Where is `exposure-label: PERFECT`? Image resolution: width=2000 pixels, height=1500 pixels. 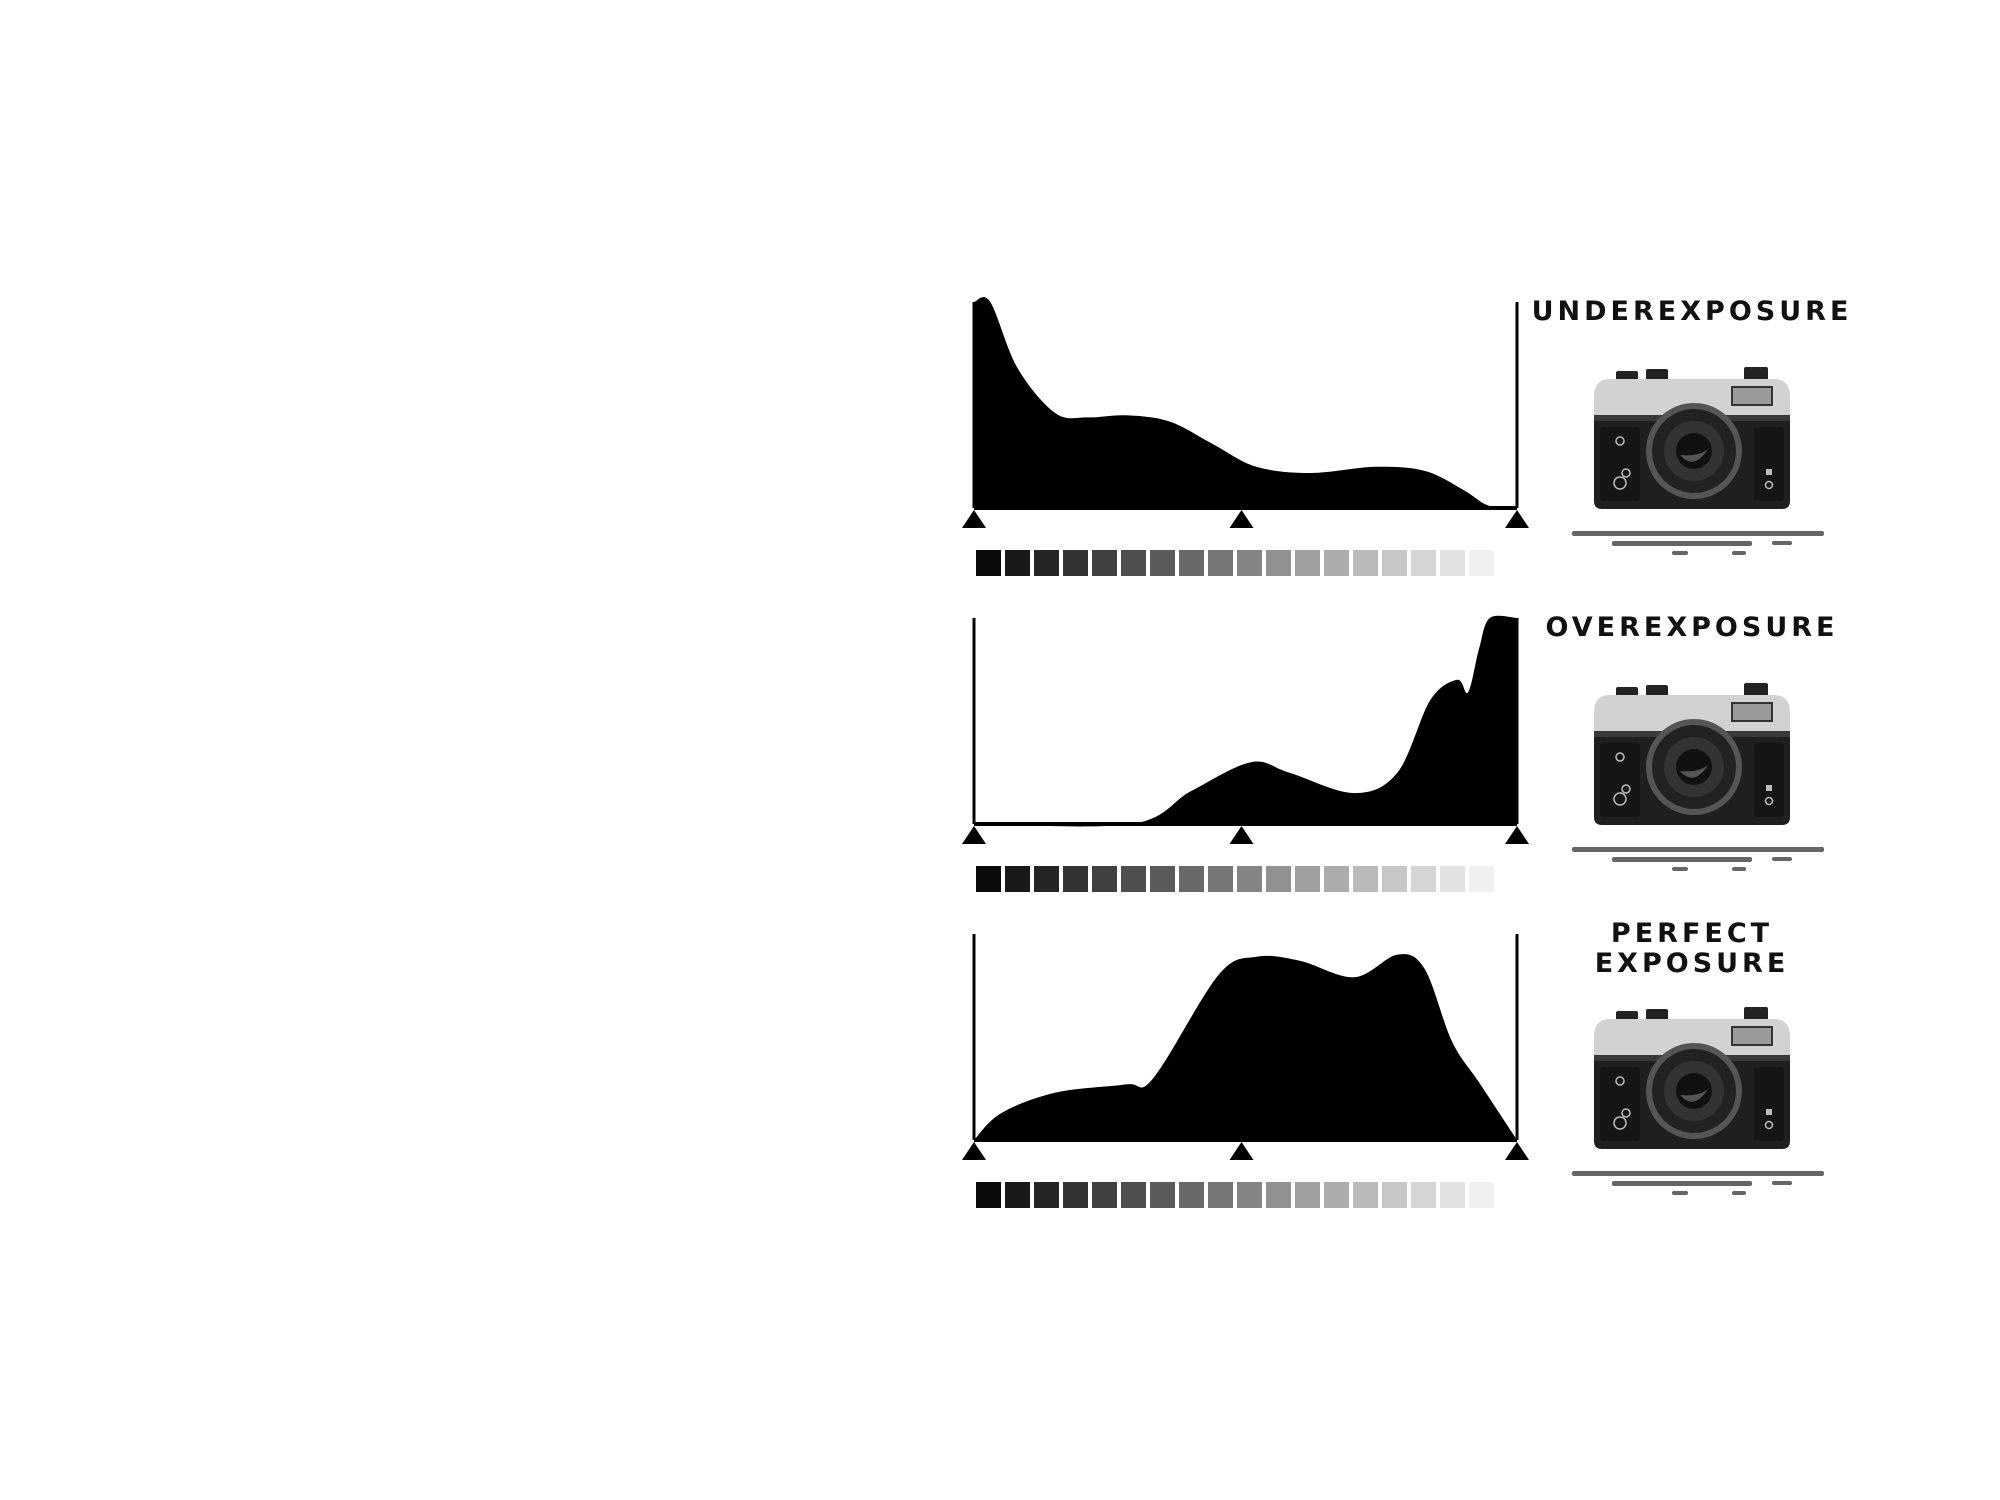 exposure-label: PERFECT is located at coordinates (1692, 933).